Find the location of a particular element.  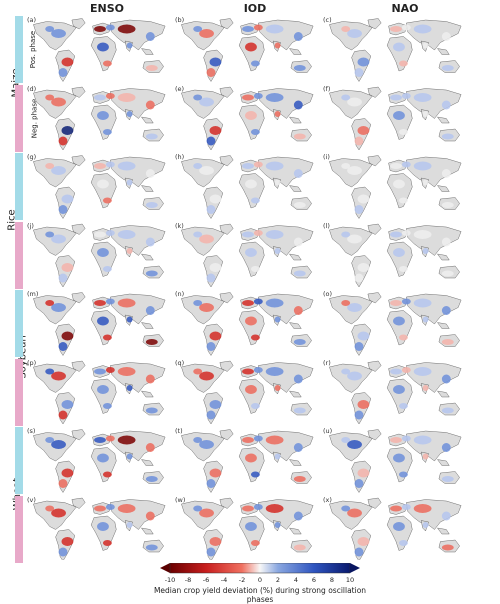

column-title-nao: NAO is located at coordinates (405, 8).